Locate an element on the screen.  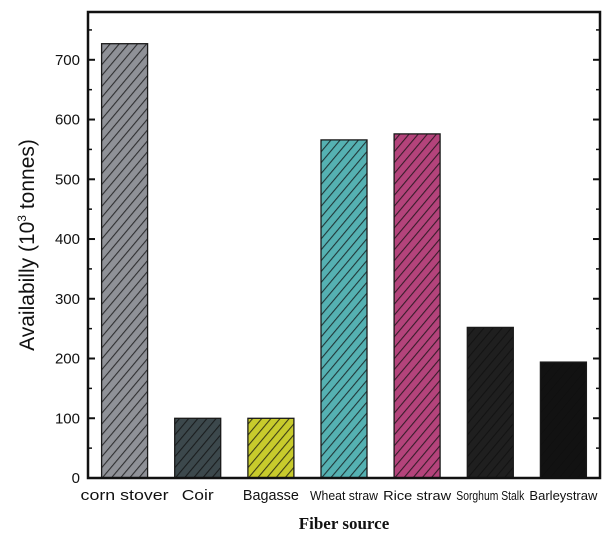
x-category-label: Rice straw is located at coordinates (417, 495).